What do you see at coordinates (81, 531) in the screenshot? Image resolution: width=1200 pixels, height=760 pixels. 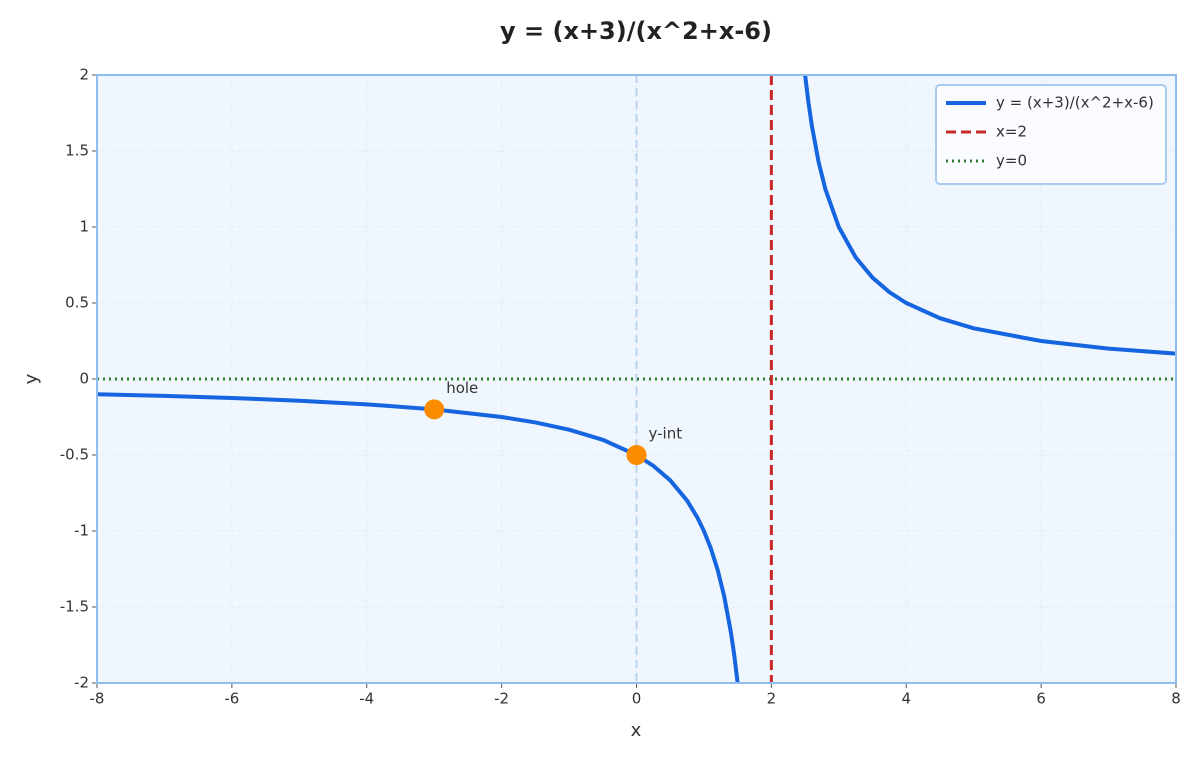 I see `y-tick-label: -1` at bounding box center [81, 531].